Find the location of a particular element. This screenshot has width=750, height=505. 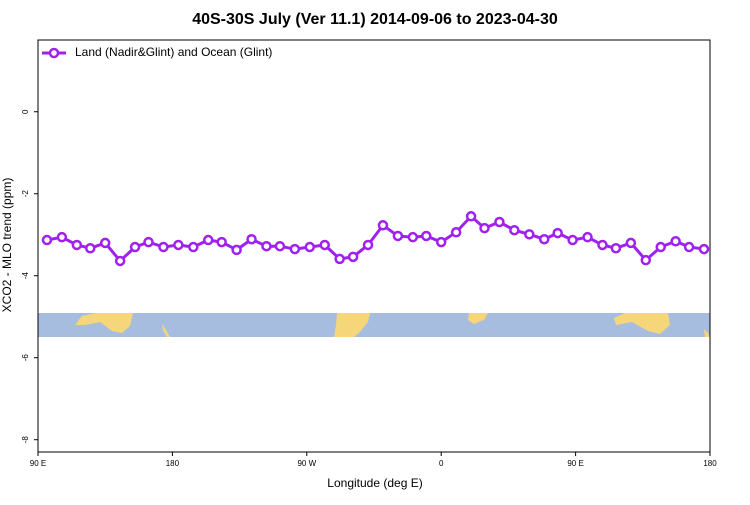

y-axis-label: XCO2 - MLO trend (ppm) is located at coordinates (7, 245).